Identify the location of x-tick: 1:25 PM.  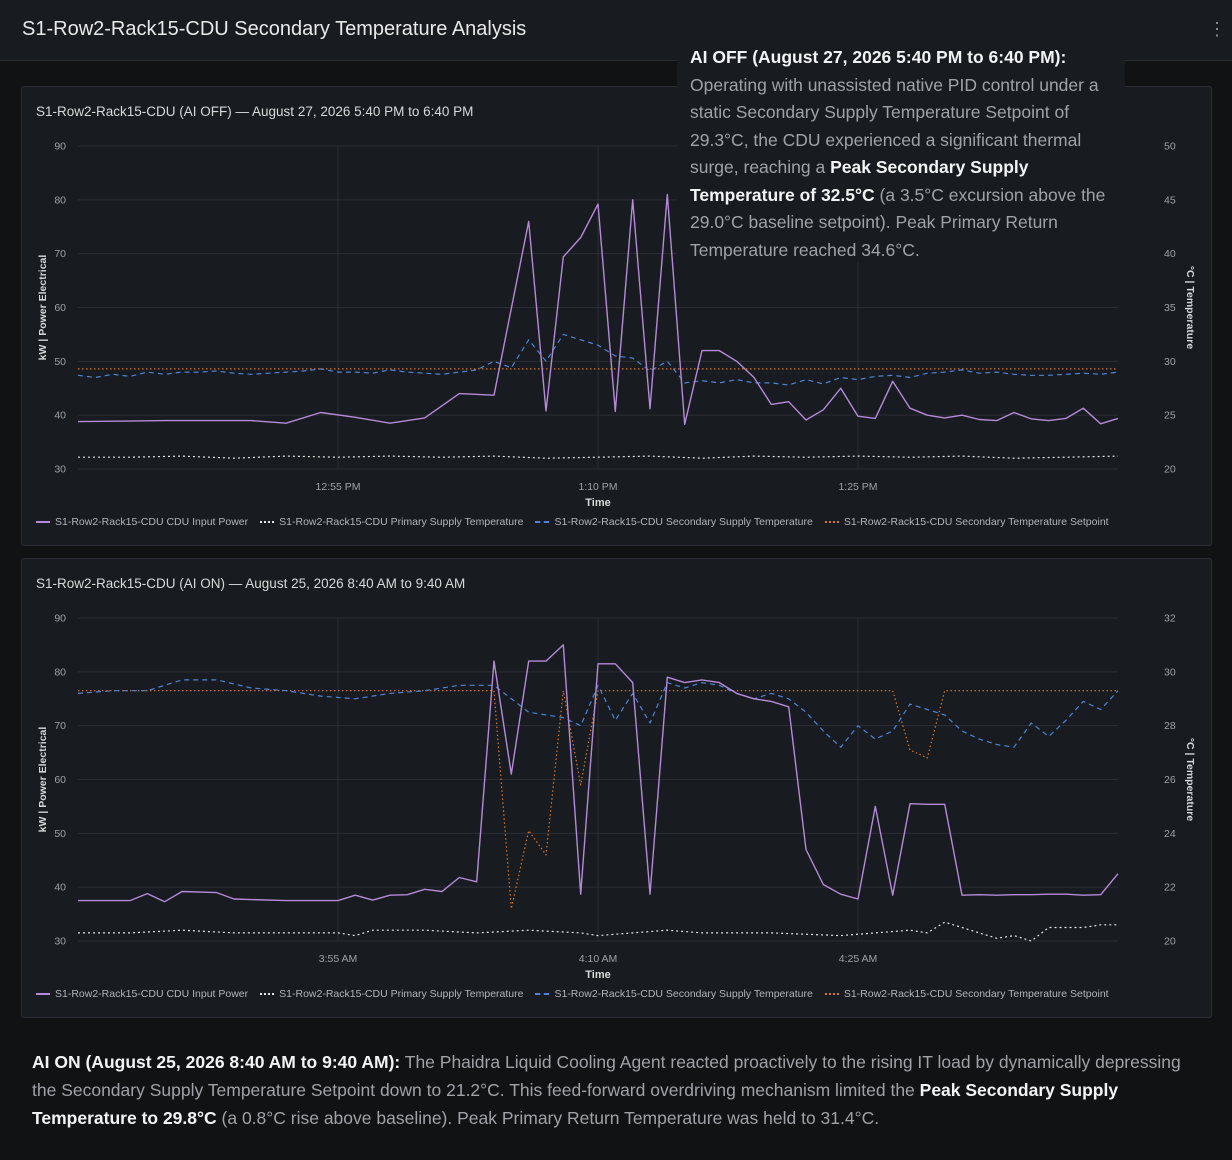
(857, 487).